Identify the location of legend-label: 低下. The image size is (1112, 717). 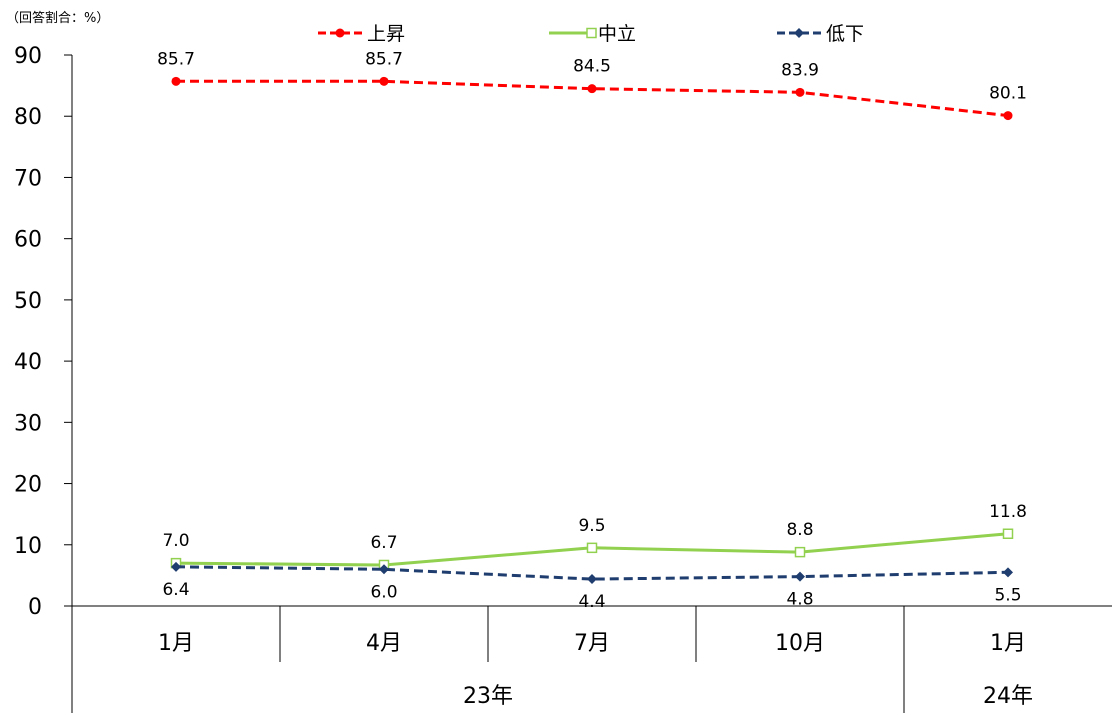
(845, 34).